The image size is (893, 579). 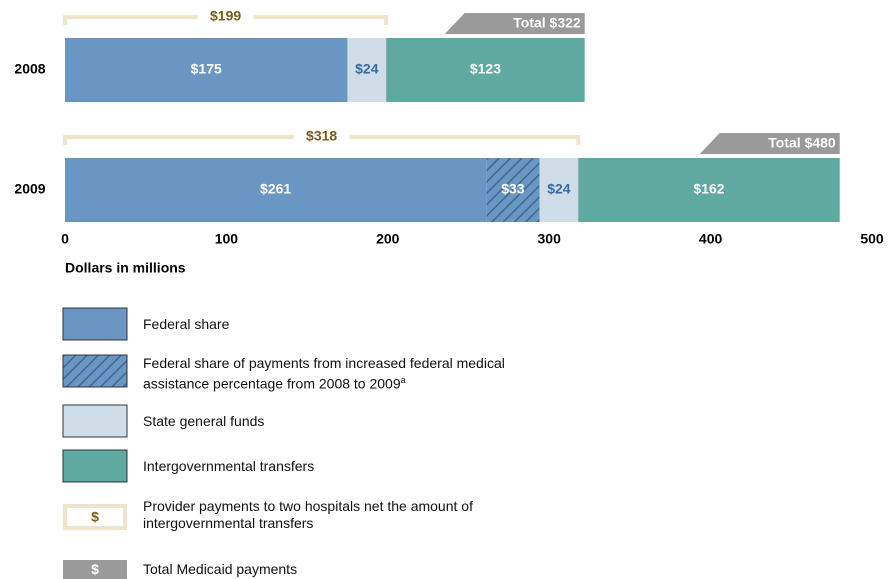 What do you see at coordinates (358, 466) in the screenshot?
I see `legend-label: Intergovernmental transfers` at bounding box center [358, 466].